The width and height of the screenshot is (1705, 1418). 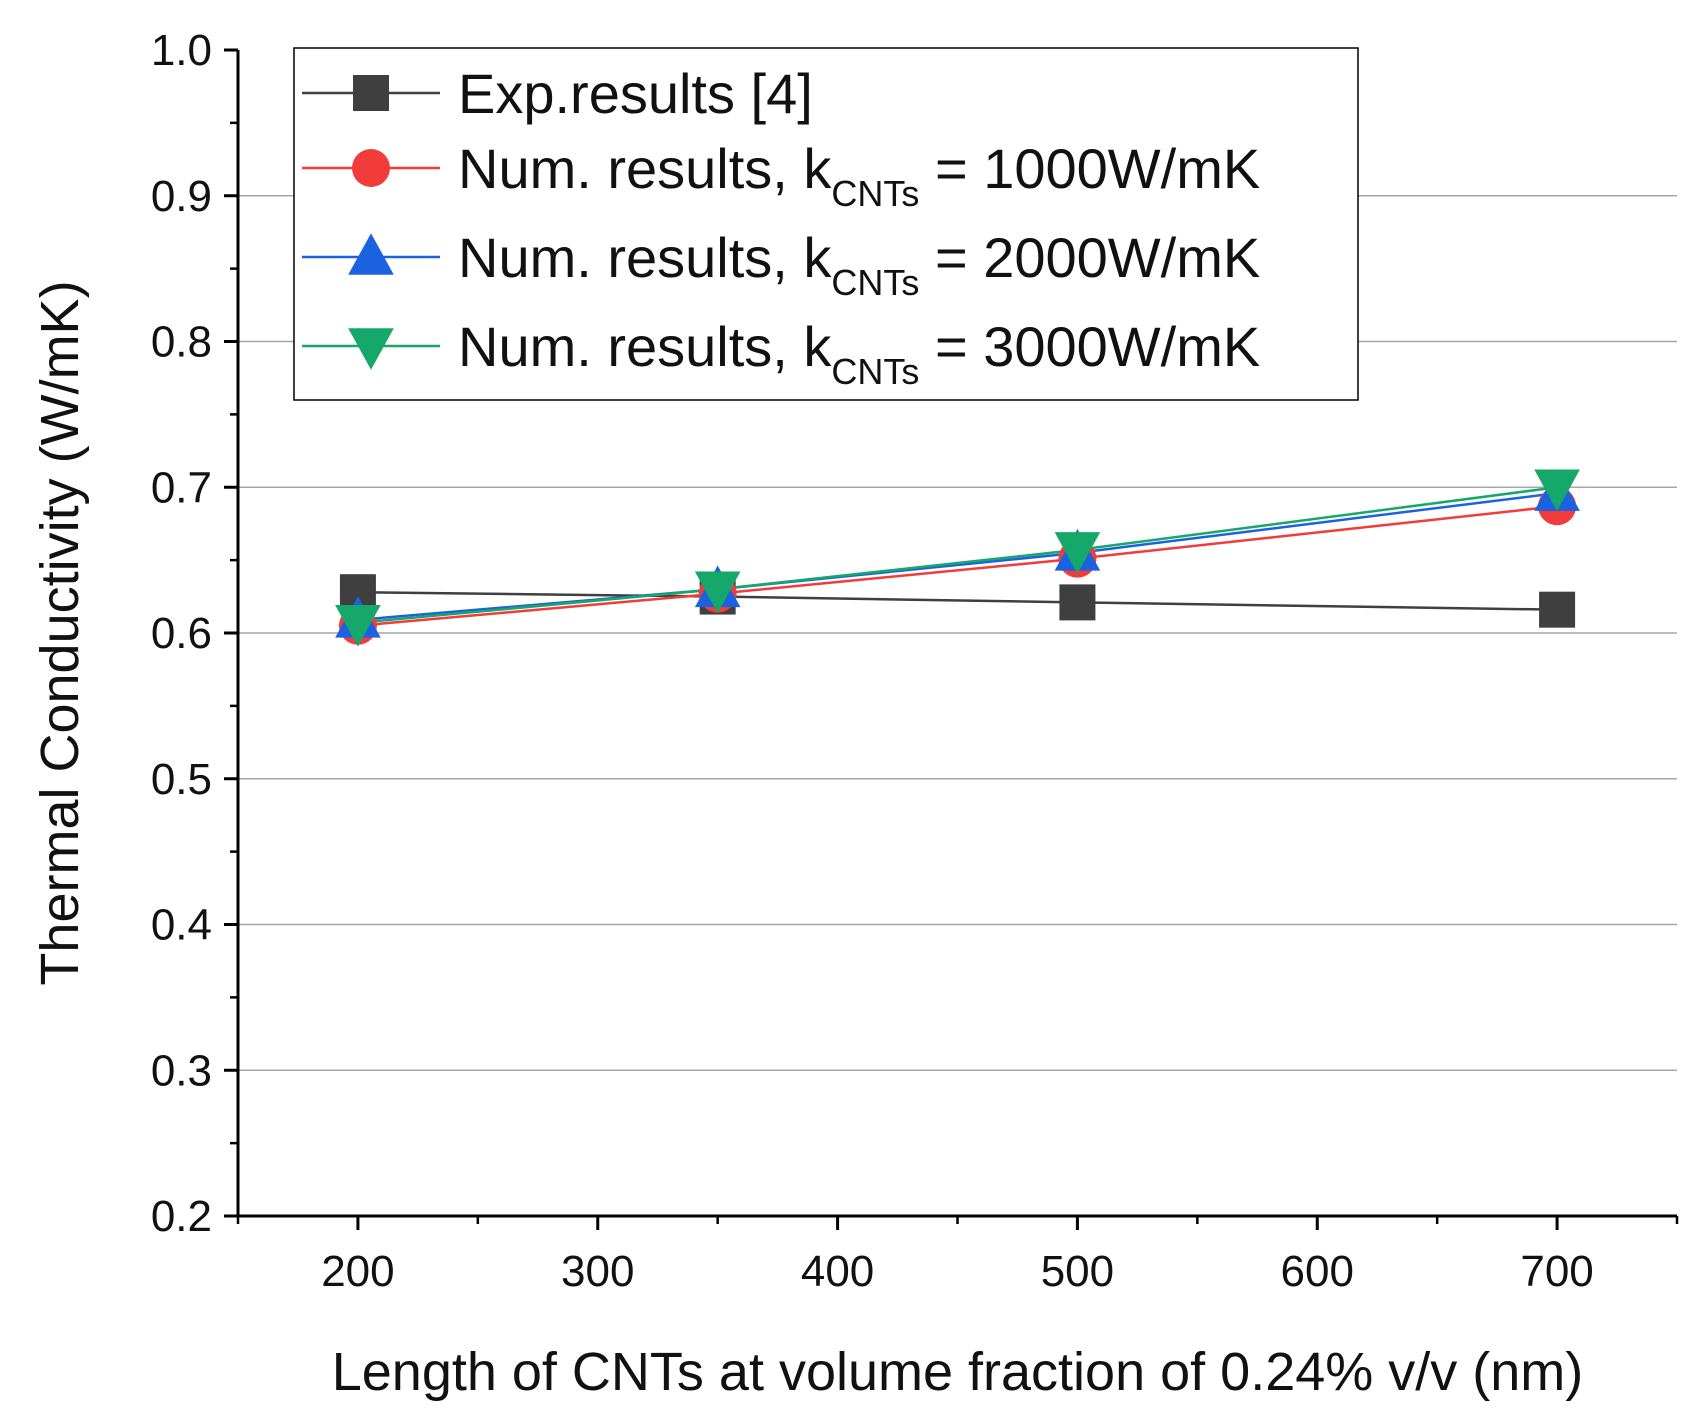 I want to click on legend-label: Num. results, kCNTs = 3000W/mK, so click(x=859, y=353).